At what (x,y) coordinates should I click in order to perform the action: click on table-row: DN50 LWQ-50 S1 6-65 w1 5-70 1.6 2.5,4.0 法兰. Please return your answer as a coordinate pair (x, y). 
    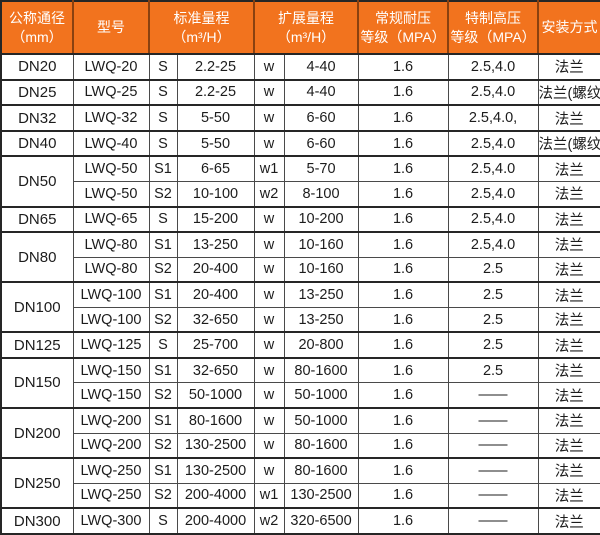
    Looking at the image, I should click on (300, 181).